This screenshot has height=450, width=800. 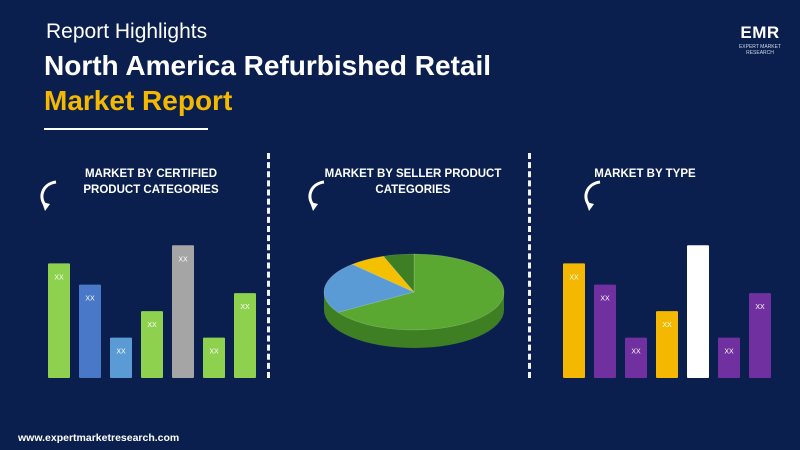 I want to click on certified-bar-label-6: XX, so click(x=214, y=352).